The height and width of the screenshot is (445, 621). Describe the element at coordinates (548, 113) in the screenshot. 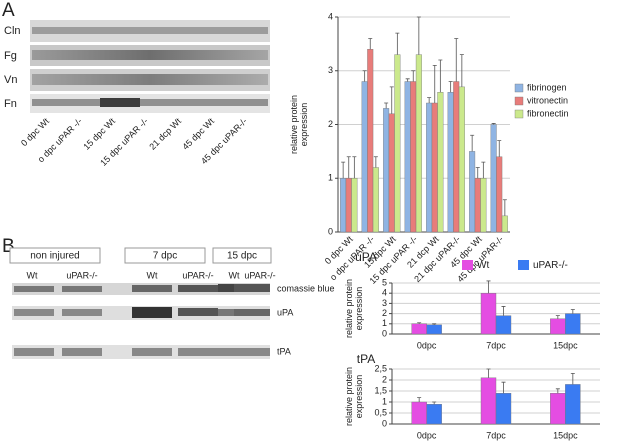

I see `legend-label: fibronectin` at that location.